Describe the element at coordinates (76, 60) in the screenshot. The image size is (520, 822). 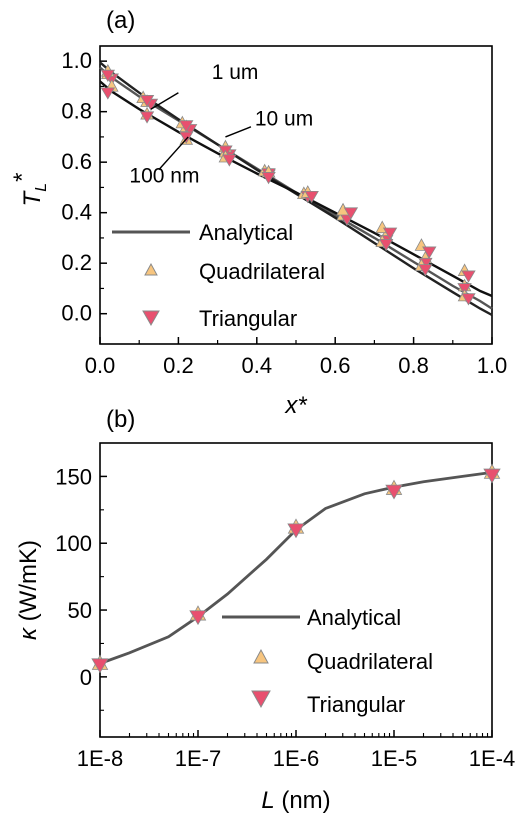
I see `y-tick-label: 1.0` at that location.